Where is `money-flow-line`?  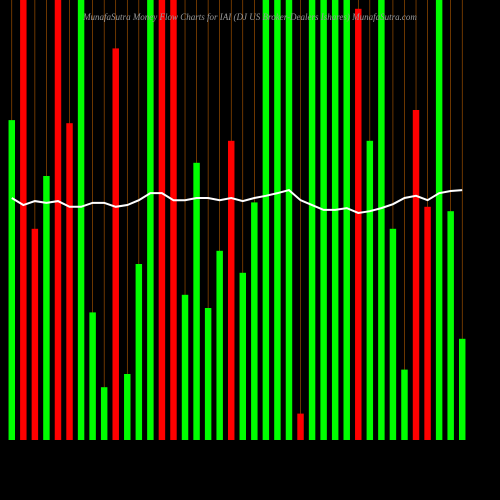
money-flow-line is located at coordinates (237, 201).